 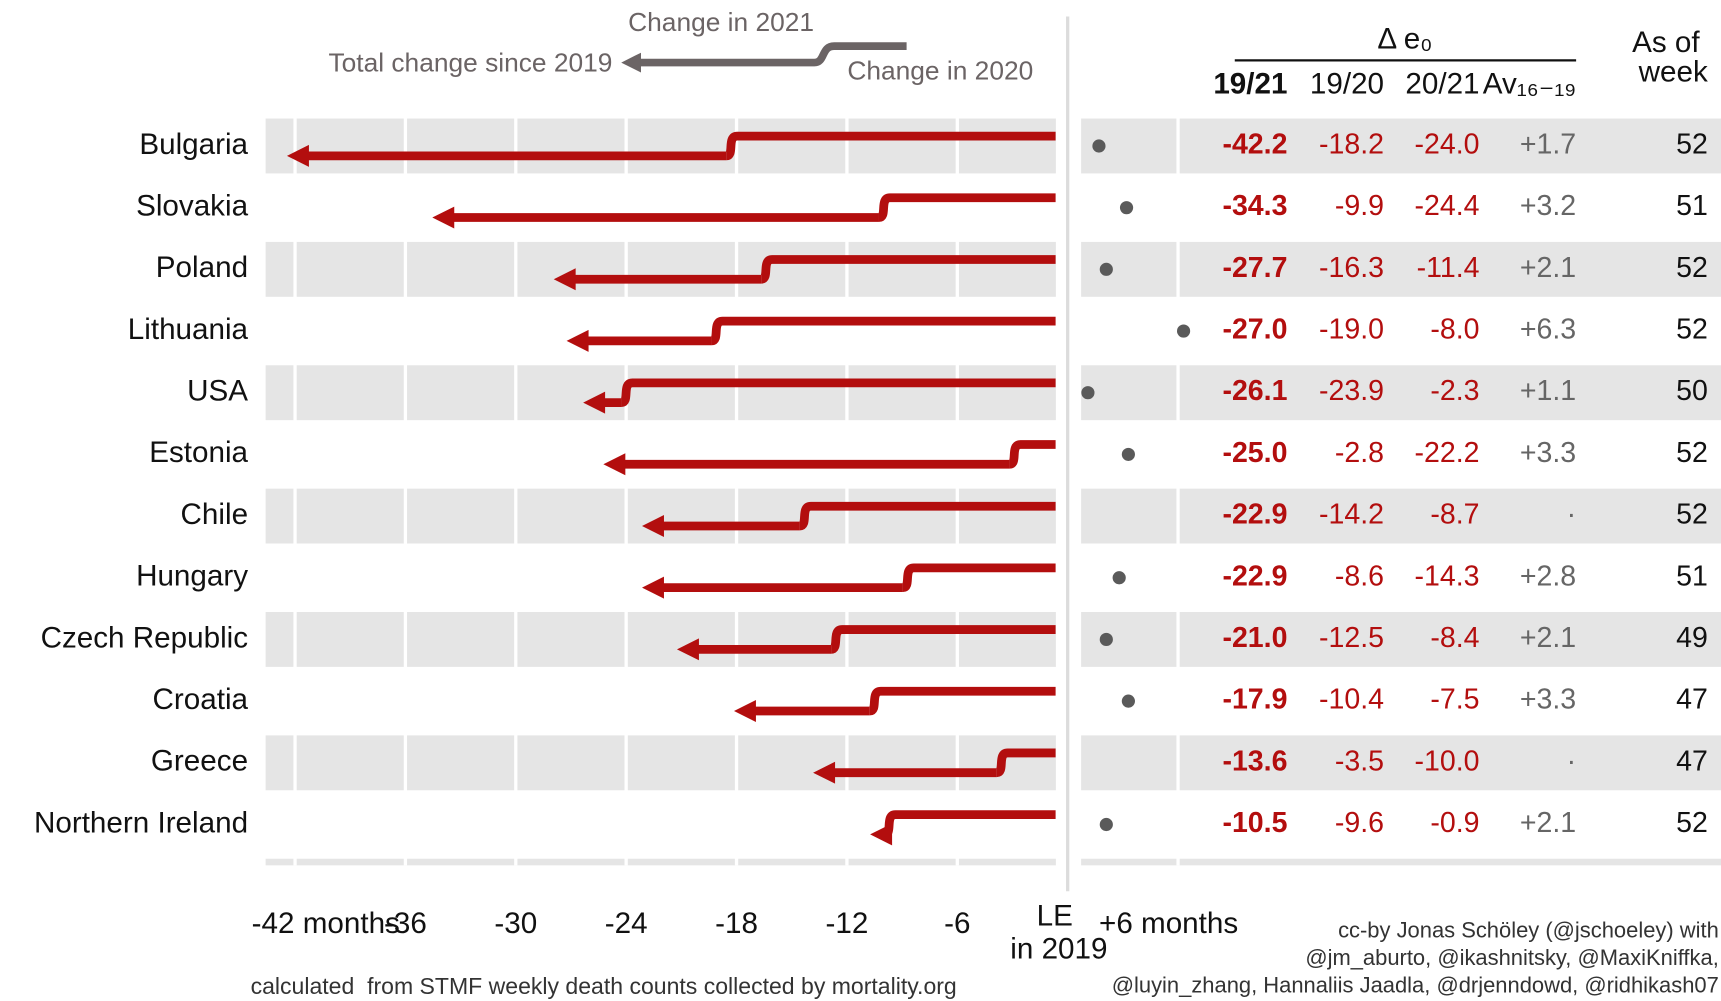 I want to click on table-cell: -22.9, so click(x=1254, y=576).